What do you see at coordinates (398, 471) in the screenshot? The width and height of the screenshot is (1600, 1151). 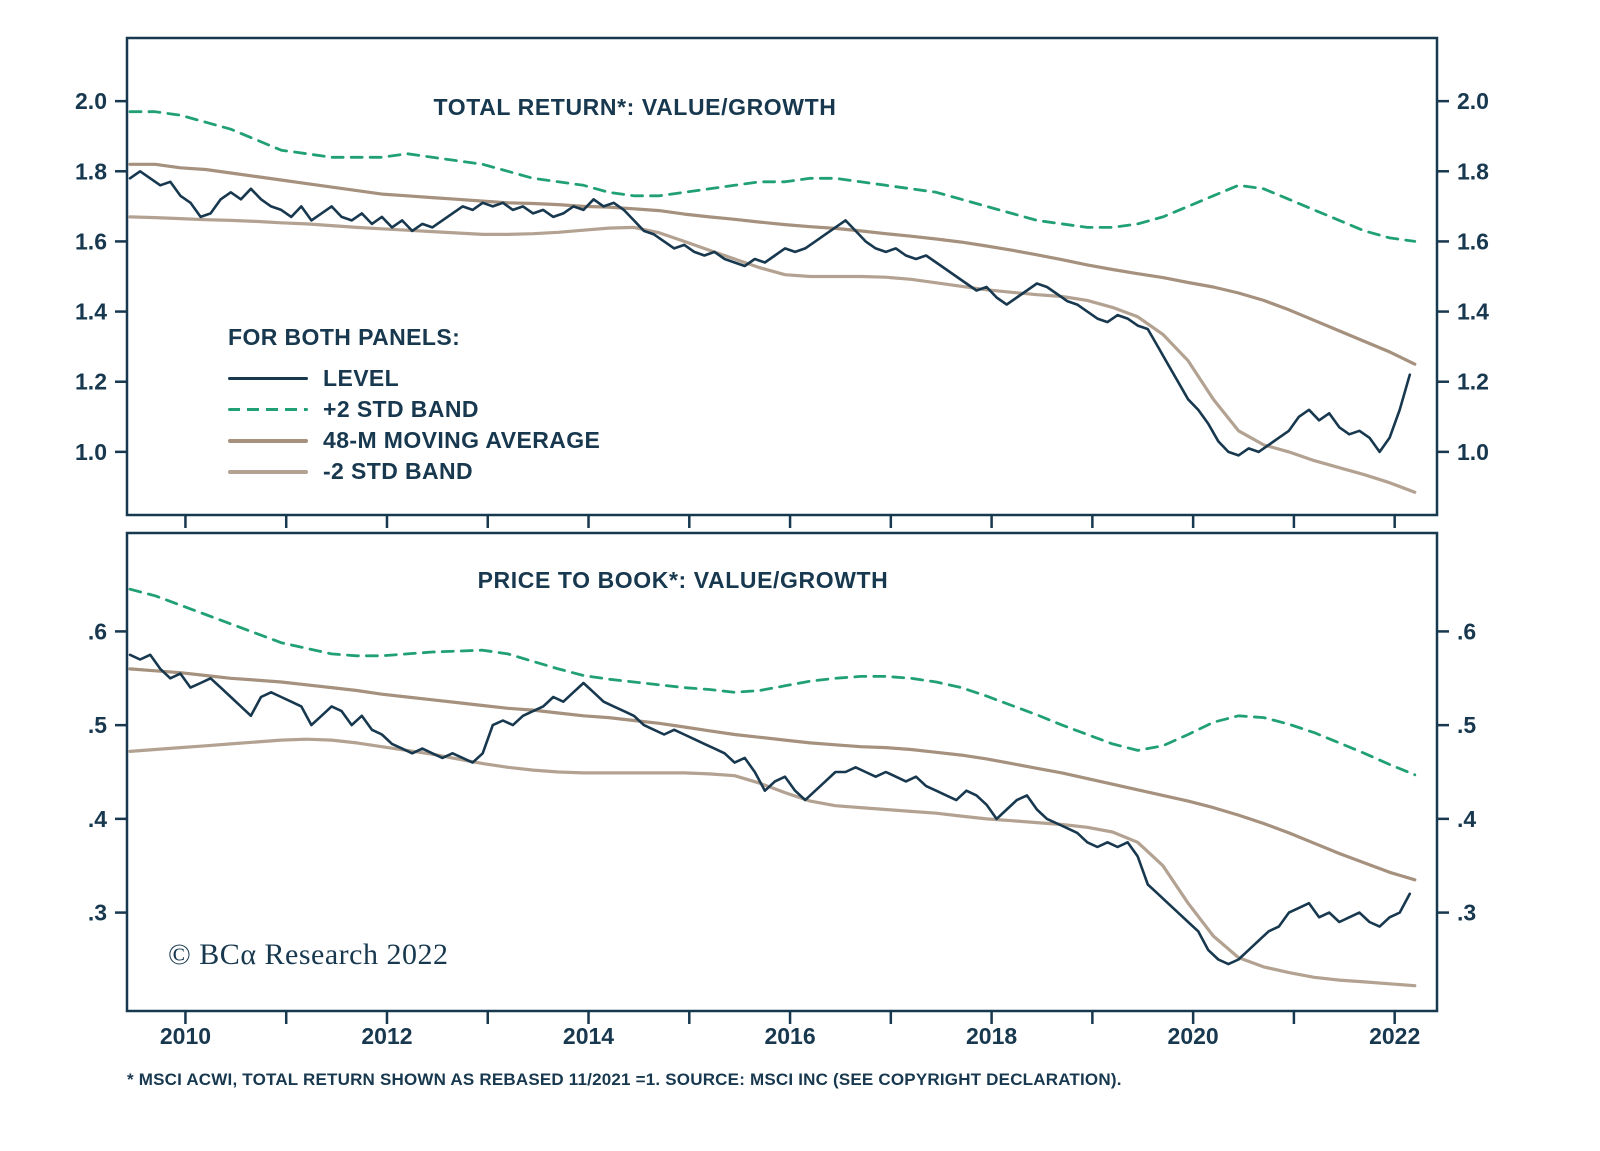 I see `legend-item-label: -2 STD BAND` at bounding box center [398, 471].